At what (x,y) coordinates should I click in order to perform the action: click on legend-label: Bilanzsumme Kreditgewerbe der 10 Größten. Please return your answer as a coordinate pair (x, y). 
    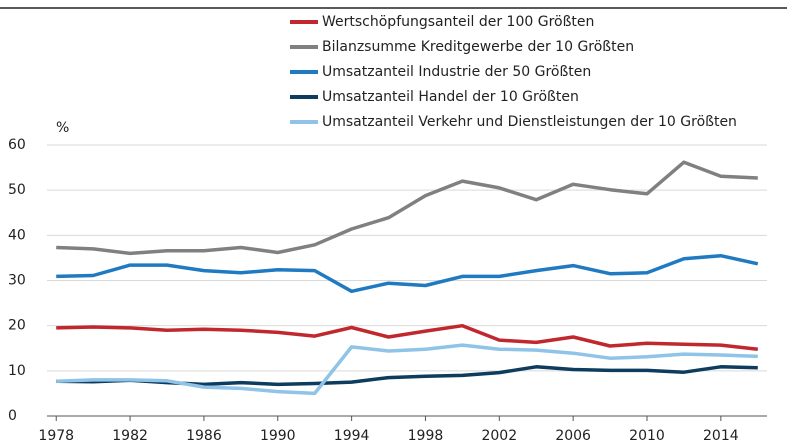
    Looking at the image, I should click on (478, 47).